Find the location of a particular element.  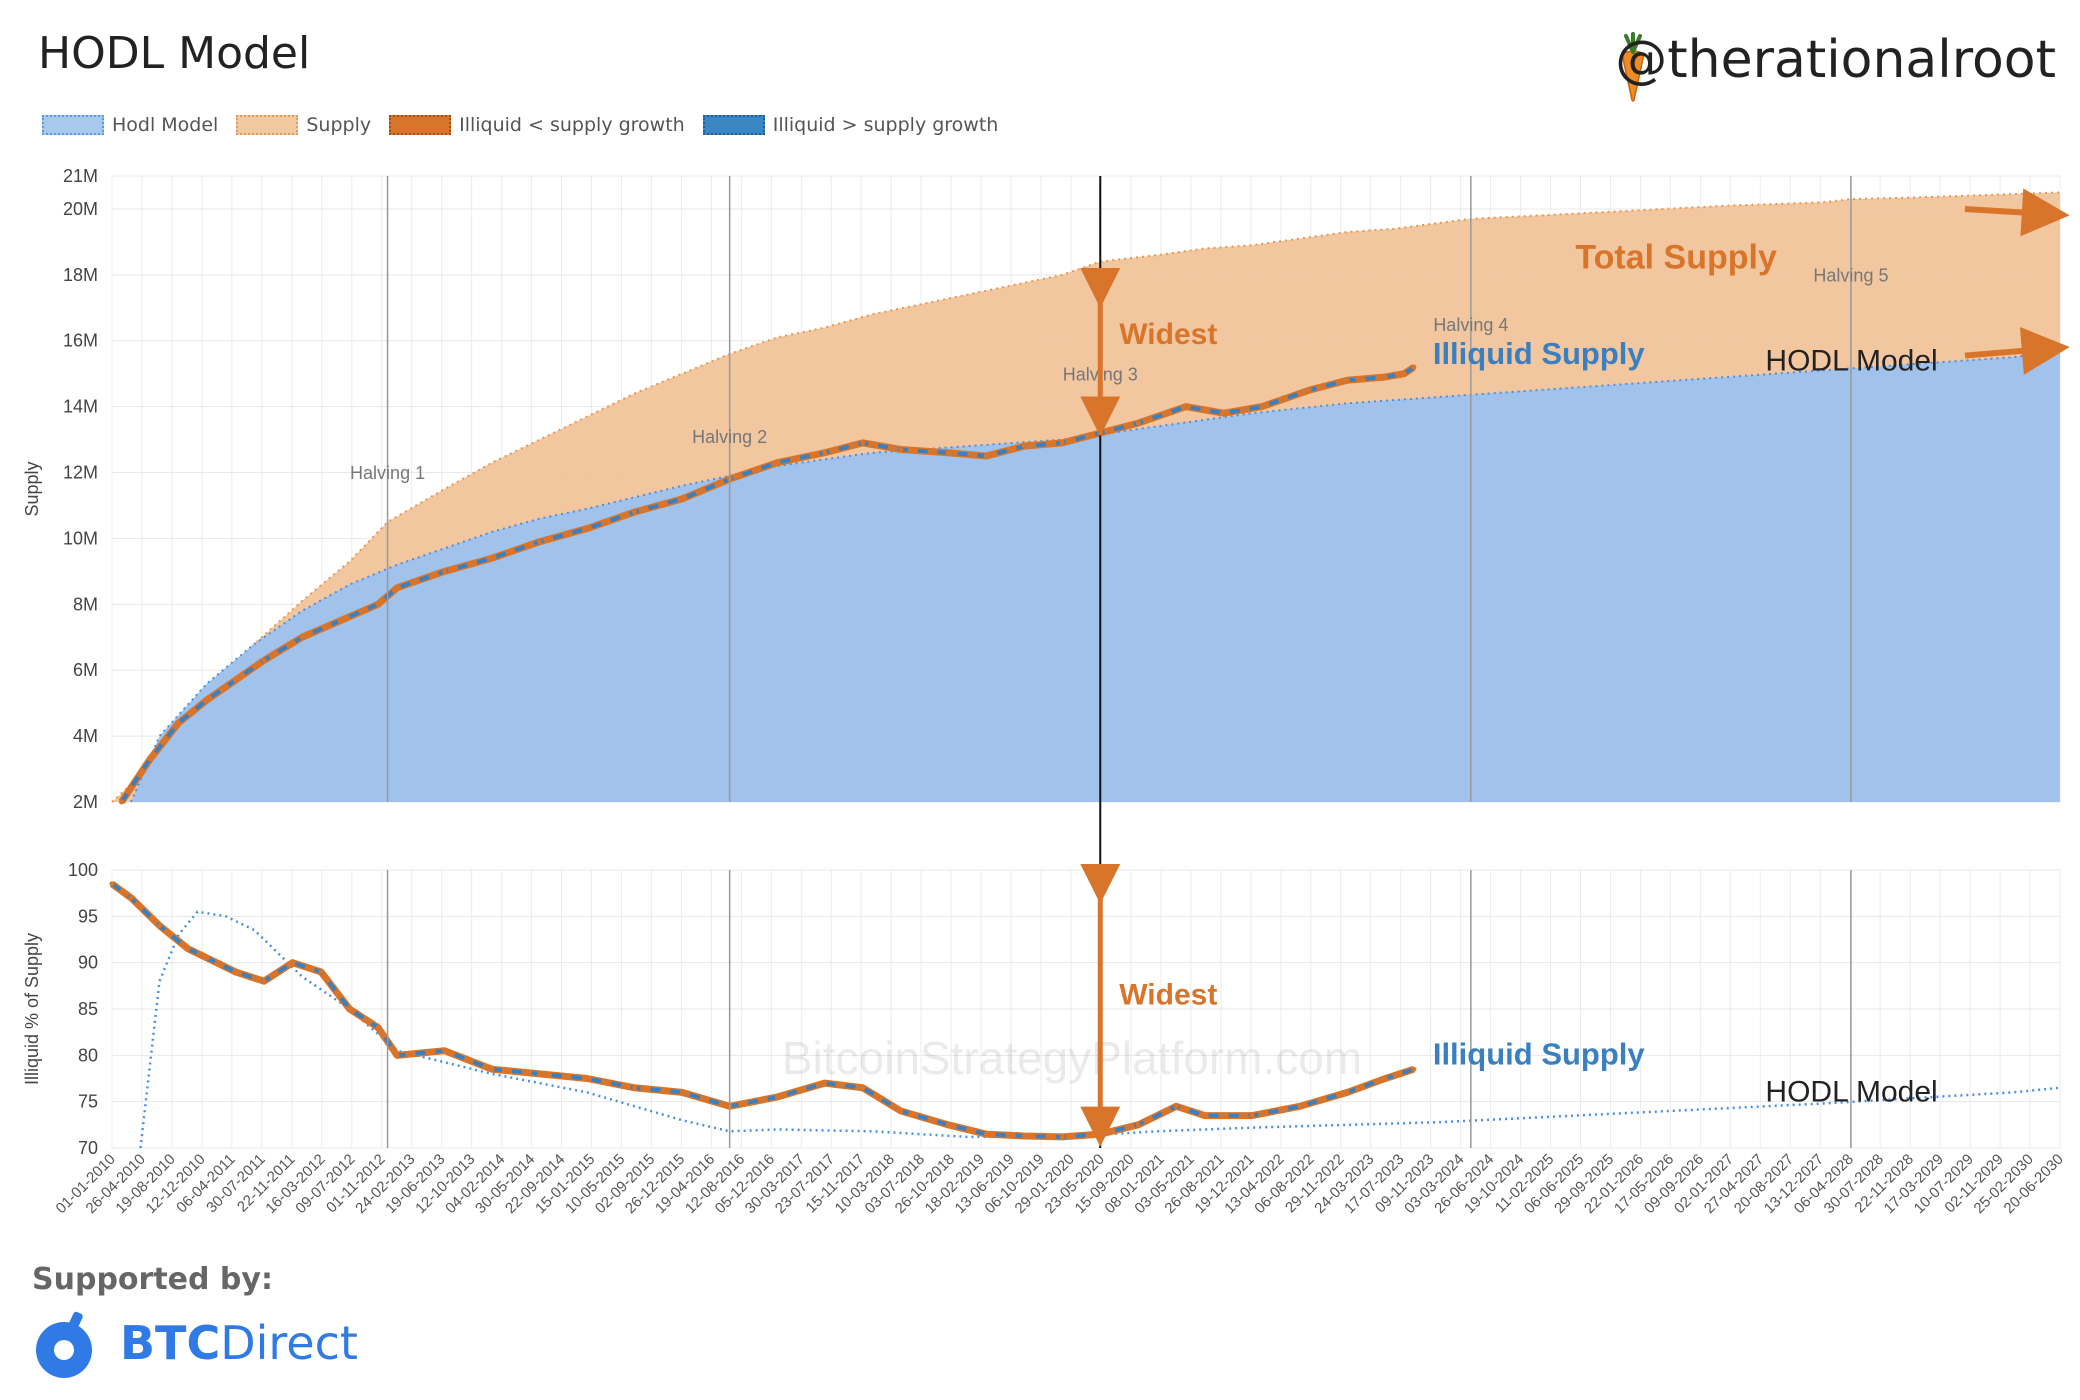

btcdirect-logo-icon is located at coordinates (64, 1344).